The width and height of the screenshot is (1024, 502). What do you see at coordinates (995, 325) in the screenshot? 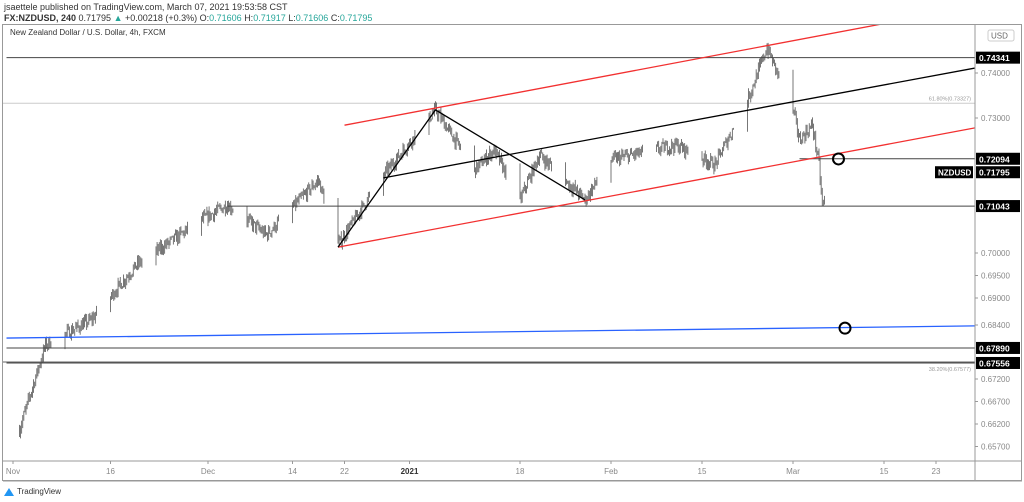
I see `y-tick-label: 0.68400` at bounding box center [995, 325].